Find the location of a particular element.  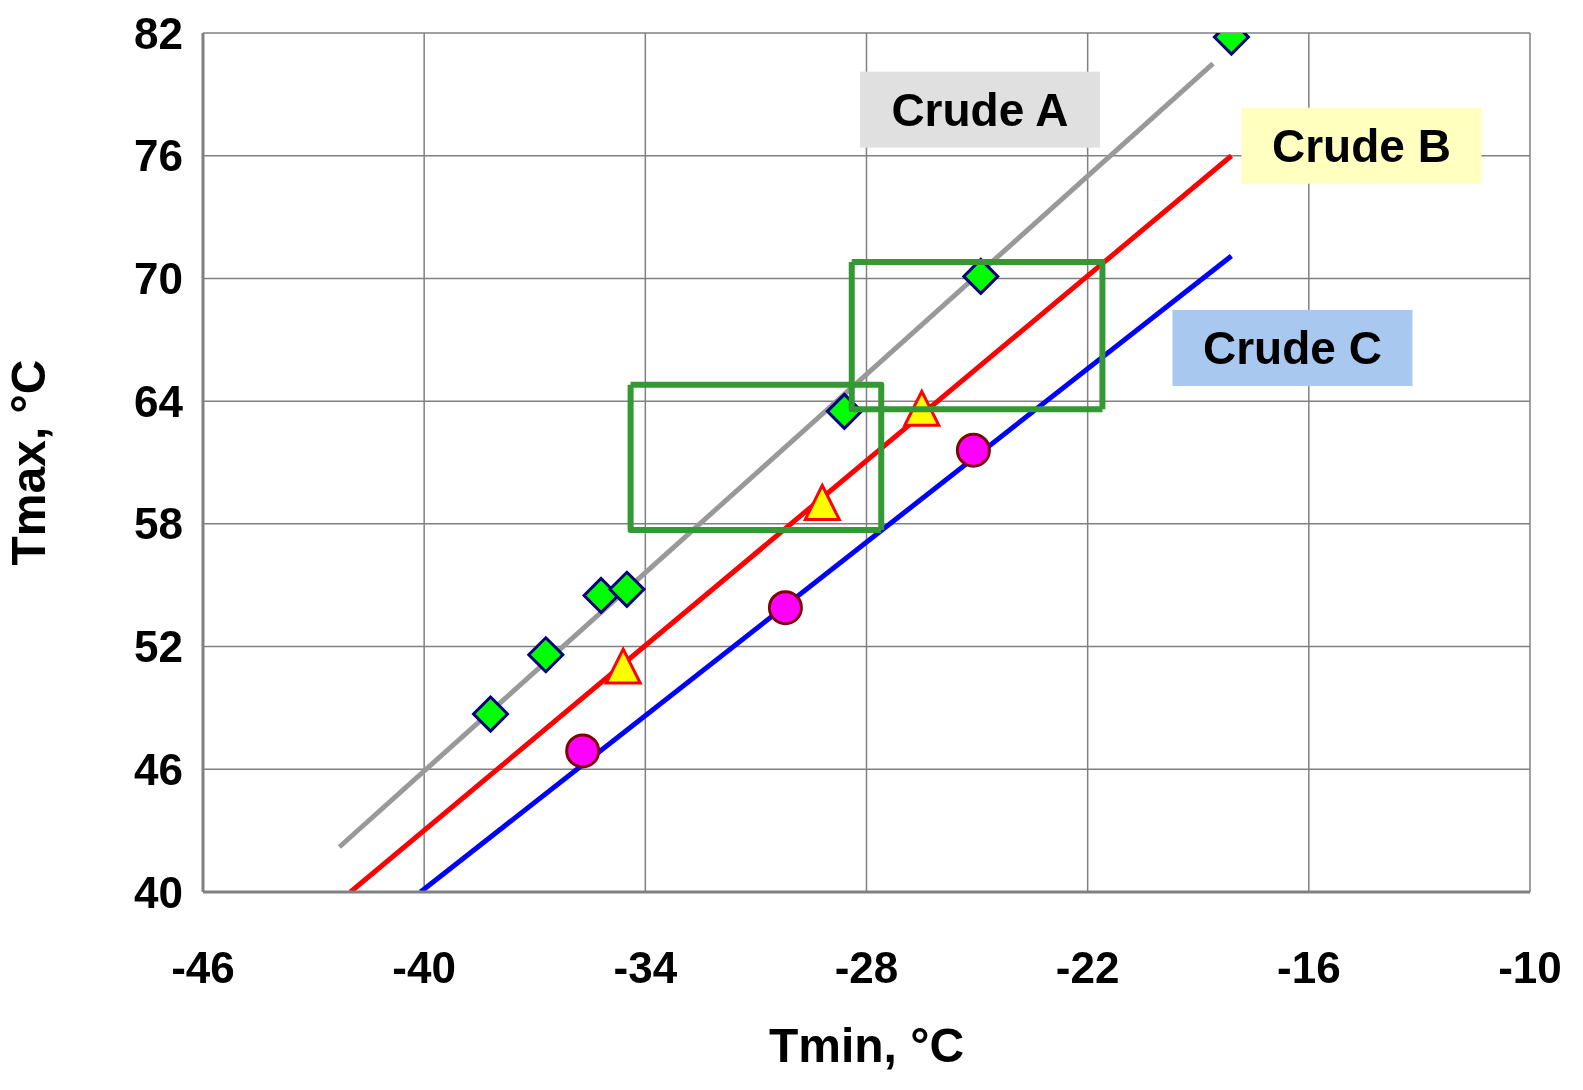

y-tick-label: 52 is located at coordinates (158, 647).